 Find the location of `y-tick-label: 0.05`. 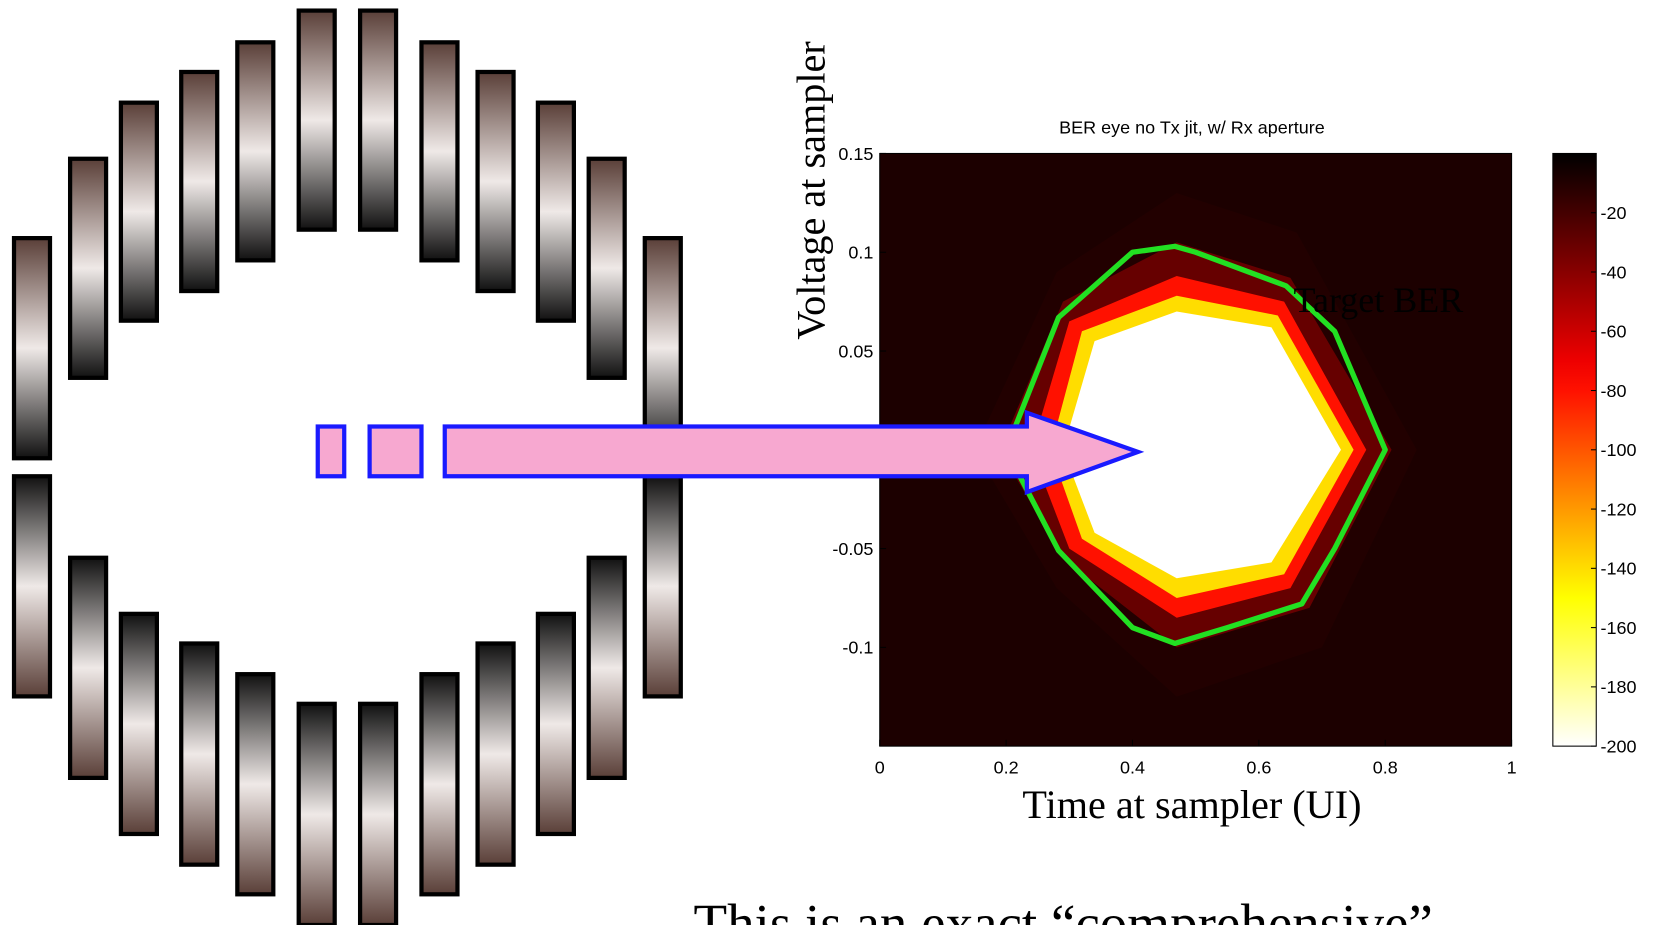

y-tick-label: 0.05 is located at coordinates (855, 351).